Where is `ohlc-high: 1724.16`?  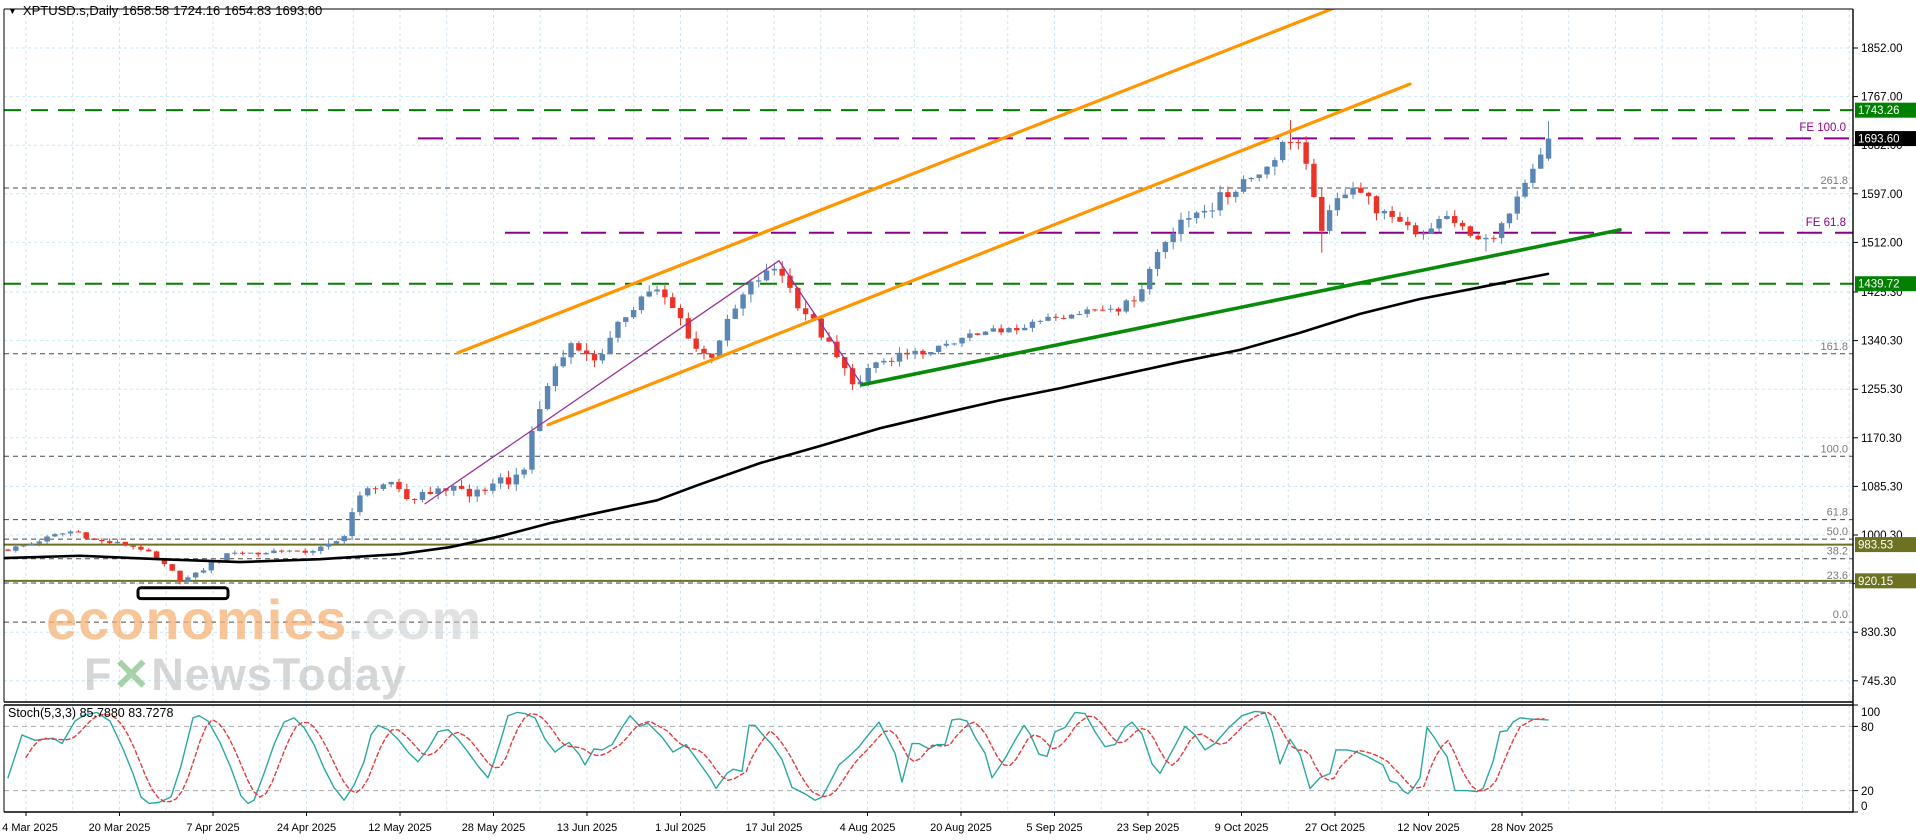
ohlc-high: 1724.16 is located at coordinates (197, 10).